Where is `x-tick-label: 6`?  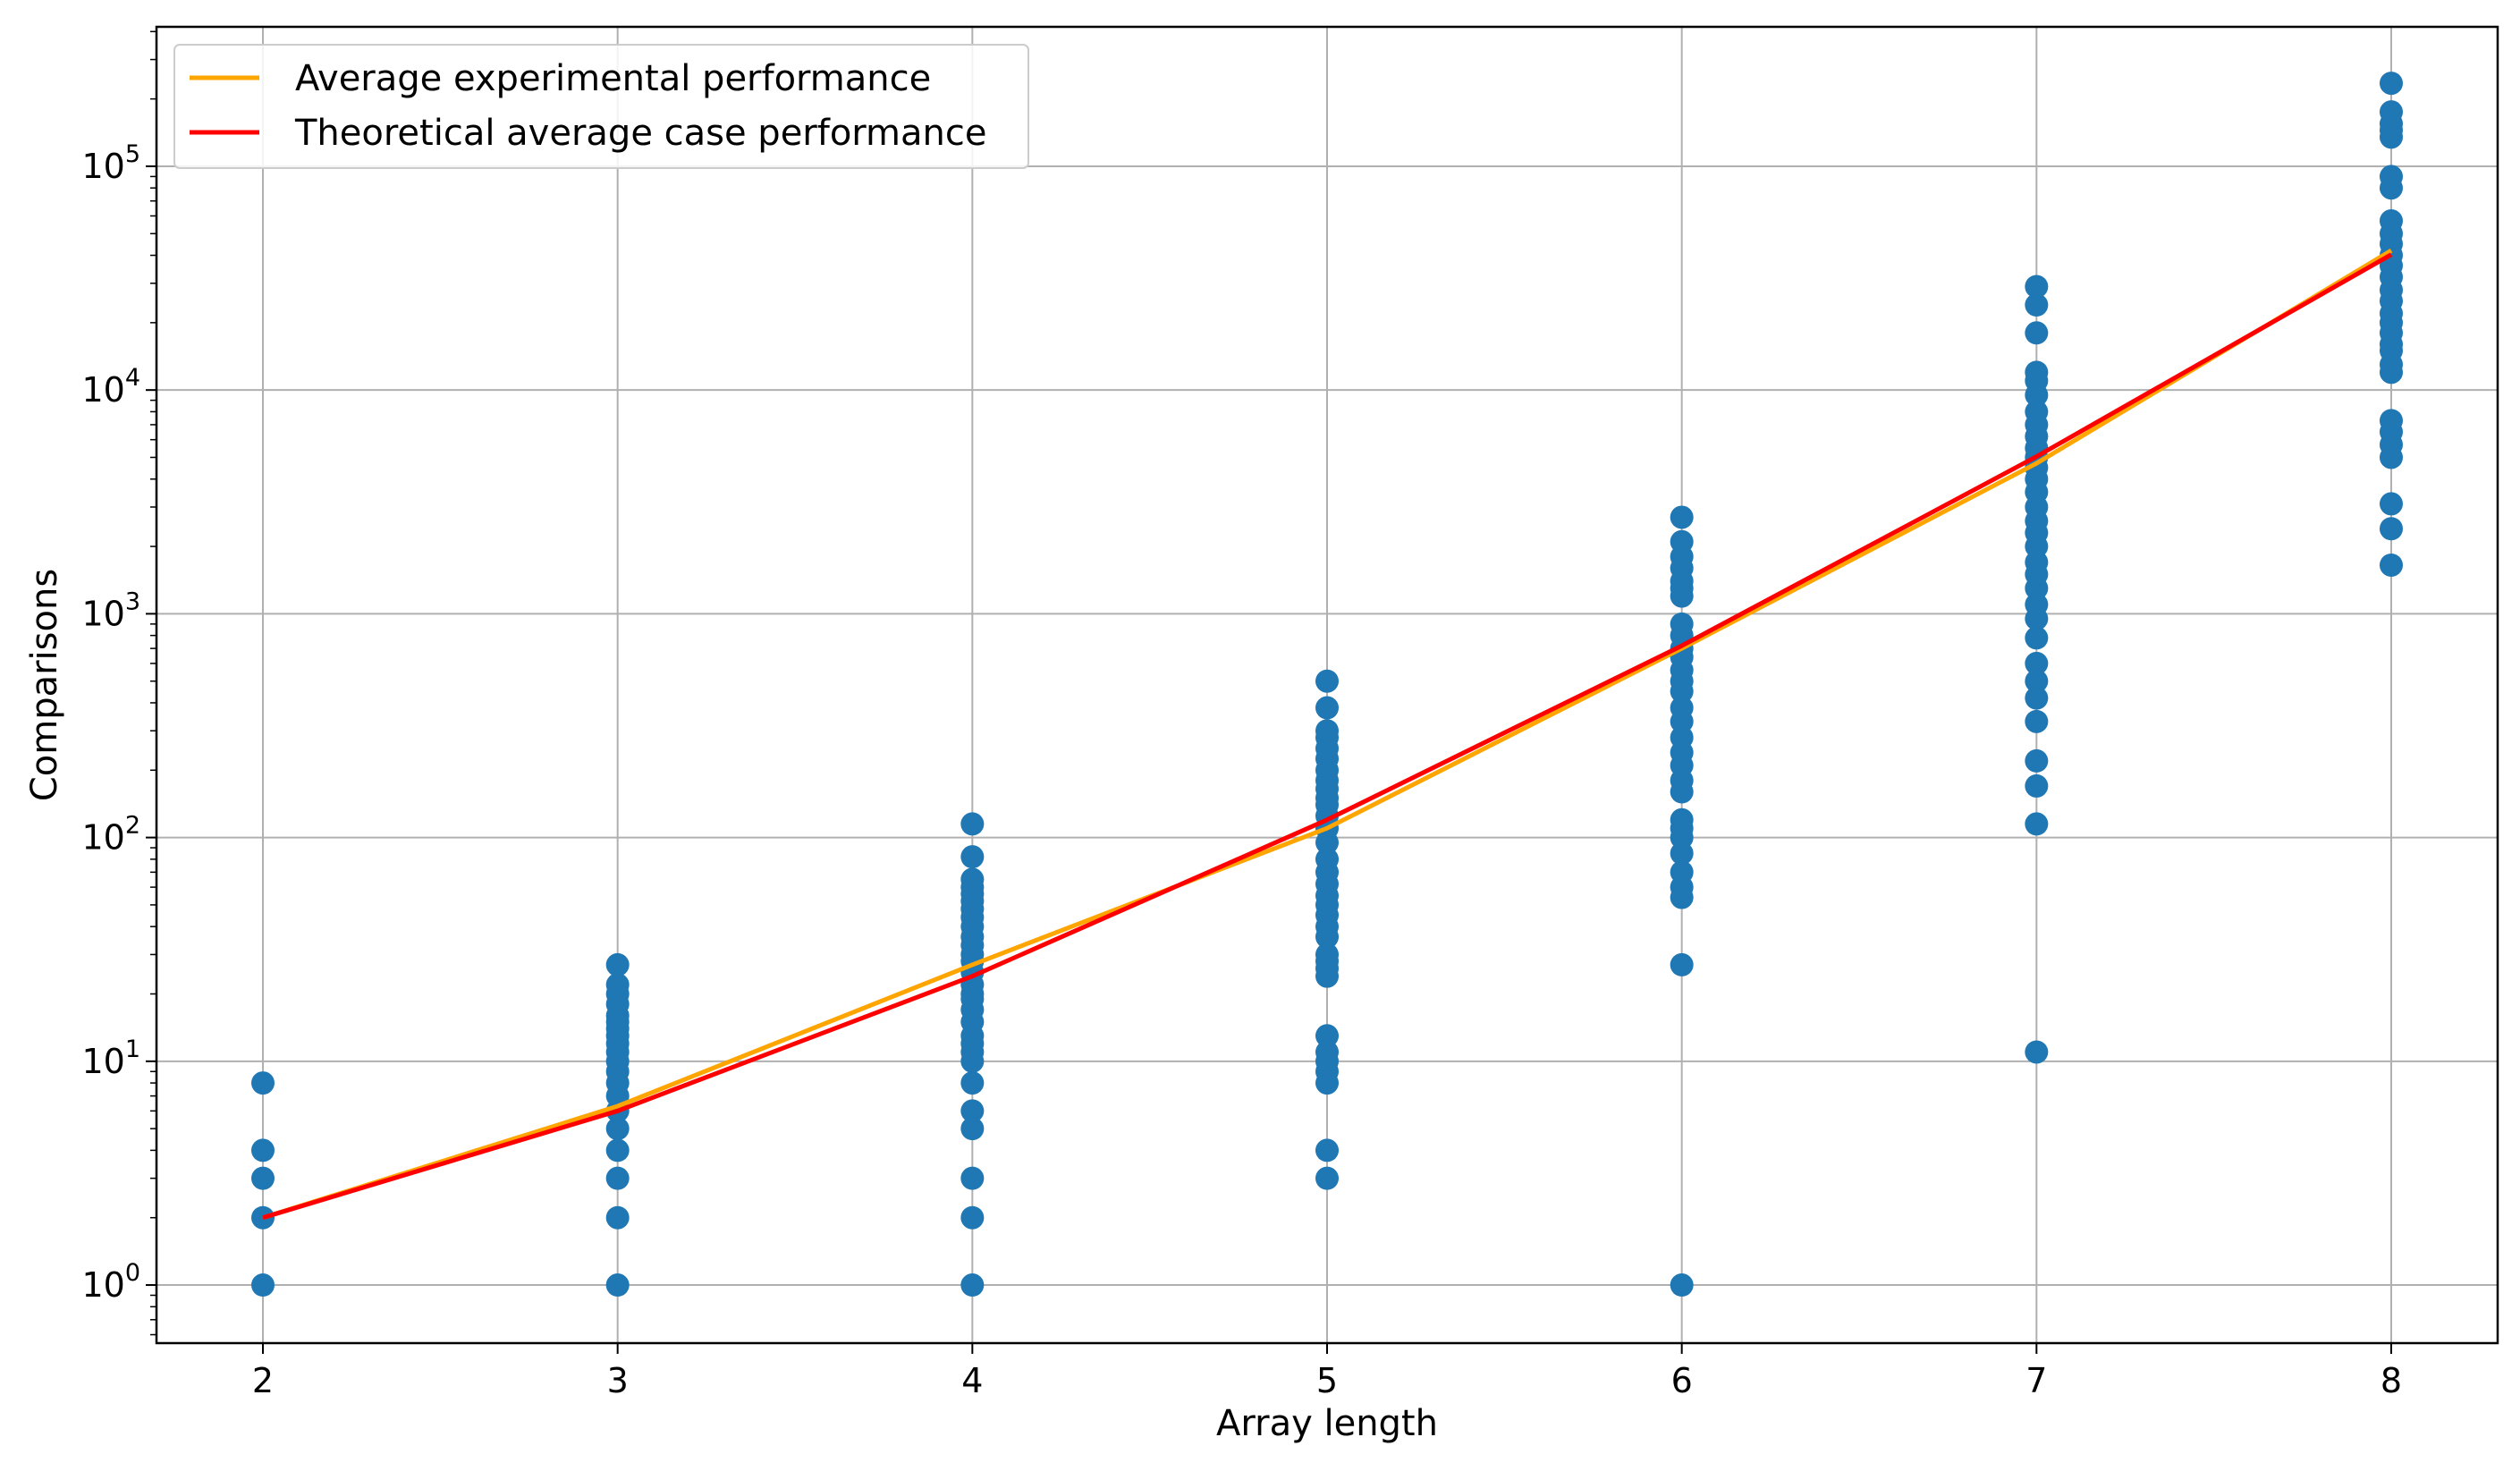 x-tick-label: 6 is located at coordinates (1682, 1380).